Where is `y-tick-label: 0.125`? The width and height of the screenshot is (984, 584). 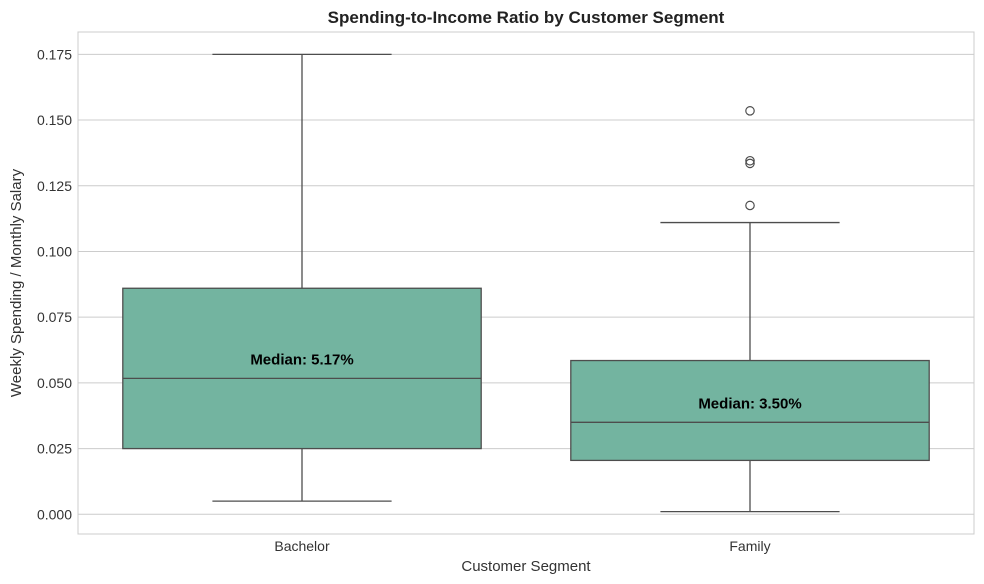 y-tick-label: 0.125 is located at coordinates (54, 186).